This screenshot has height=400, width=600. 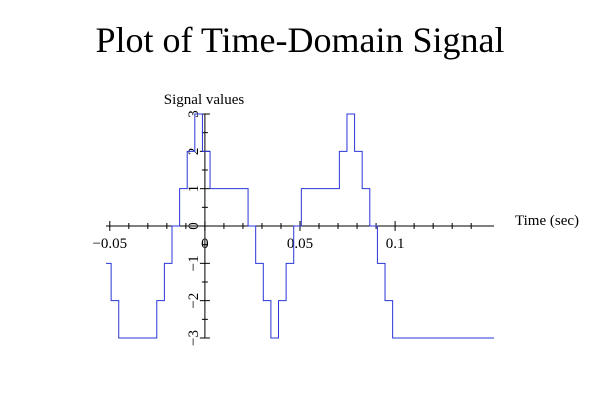 I want to click on y-axis-label: Signal values, so click(x=204, y=100).